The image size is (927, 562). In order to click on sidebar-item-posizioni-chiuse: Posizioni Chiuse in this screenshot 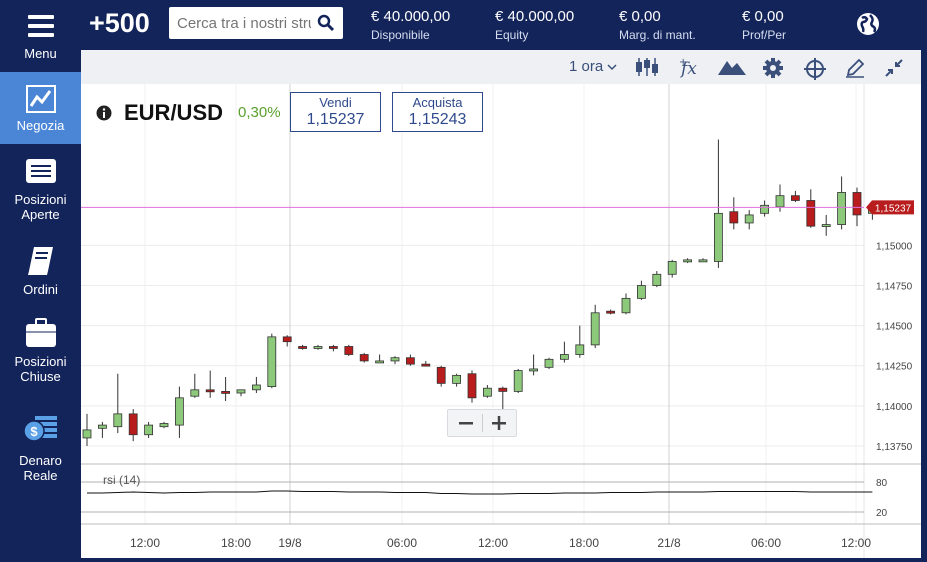, I will do `click(40, 352)`.